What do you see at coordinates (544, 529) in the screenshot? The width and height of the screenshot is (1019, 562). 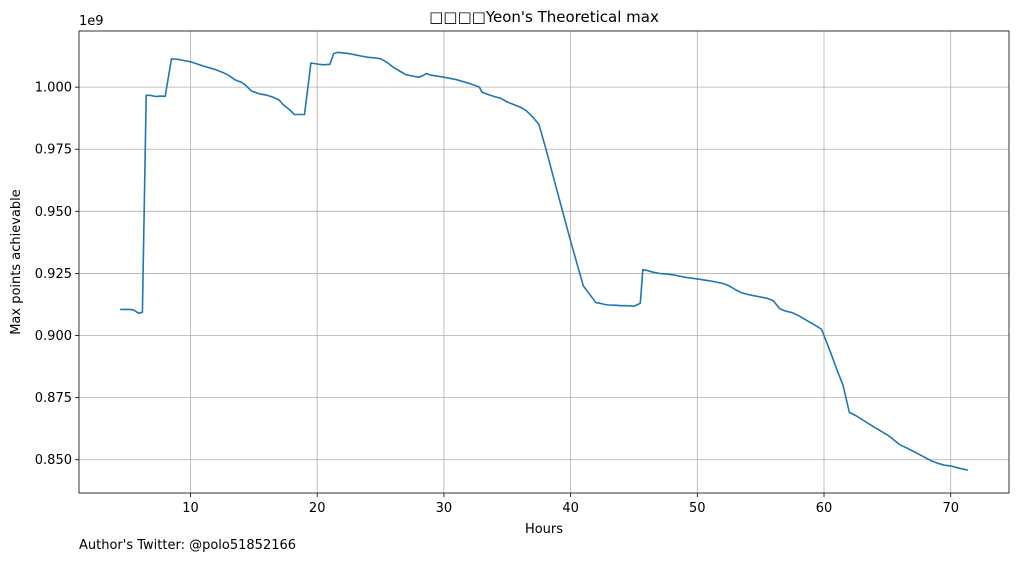 I see `x-axis-label: Hours` at bounding box center [544, 529].